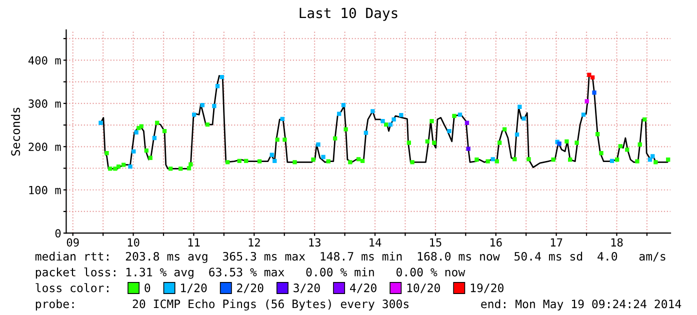 Image resolution: width=697 pixels, height=315 pixels. What do you see at coordinates (314, 242) in the screenshot?
I see `x-tick-label: 13` at bounding box center [314, 242].